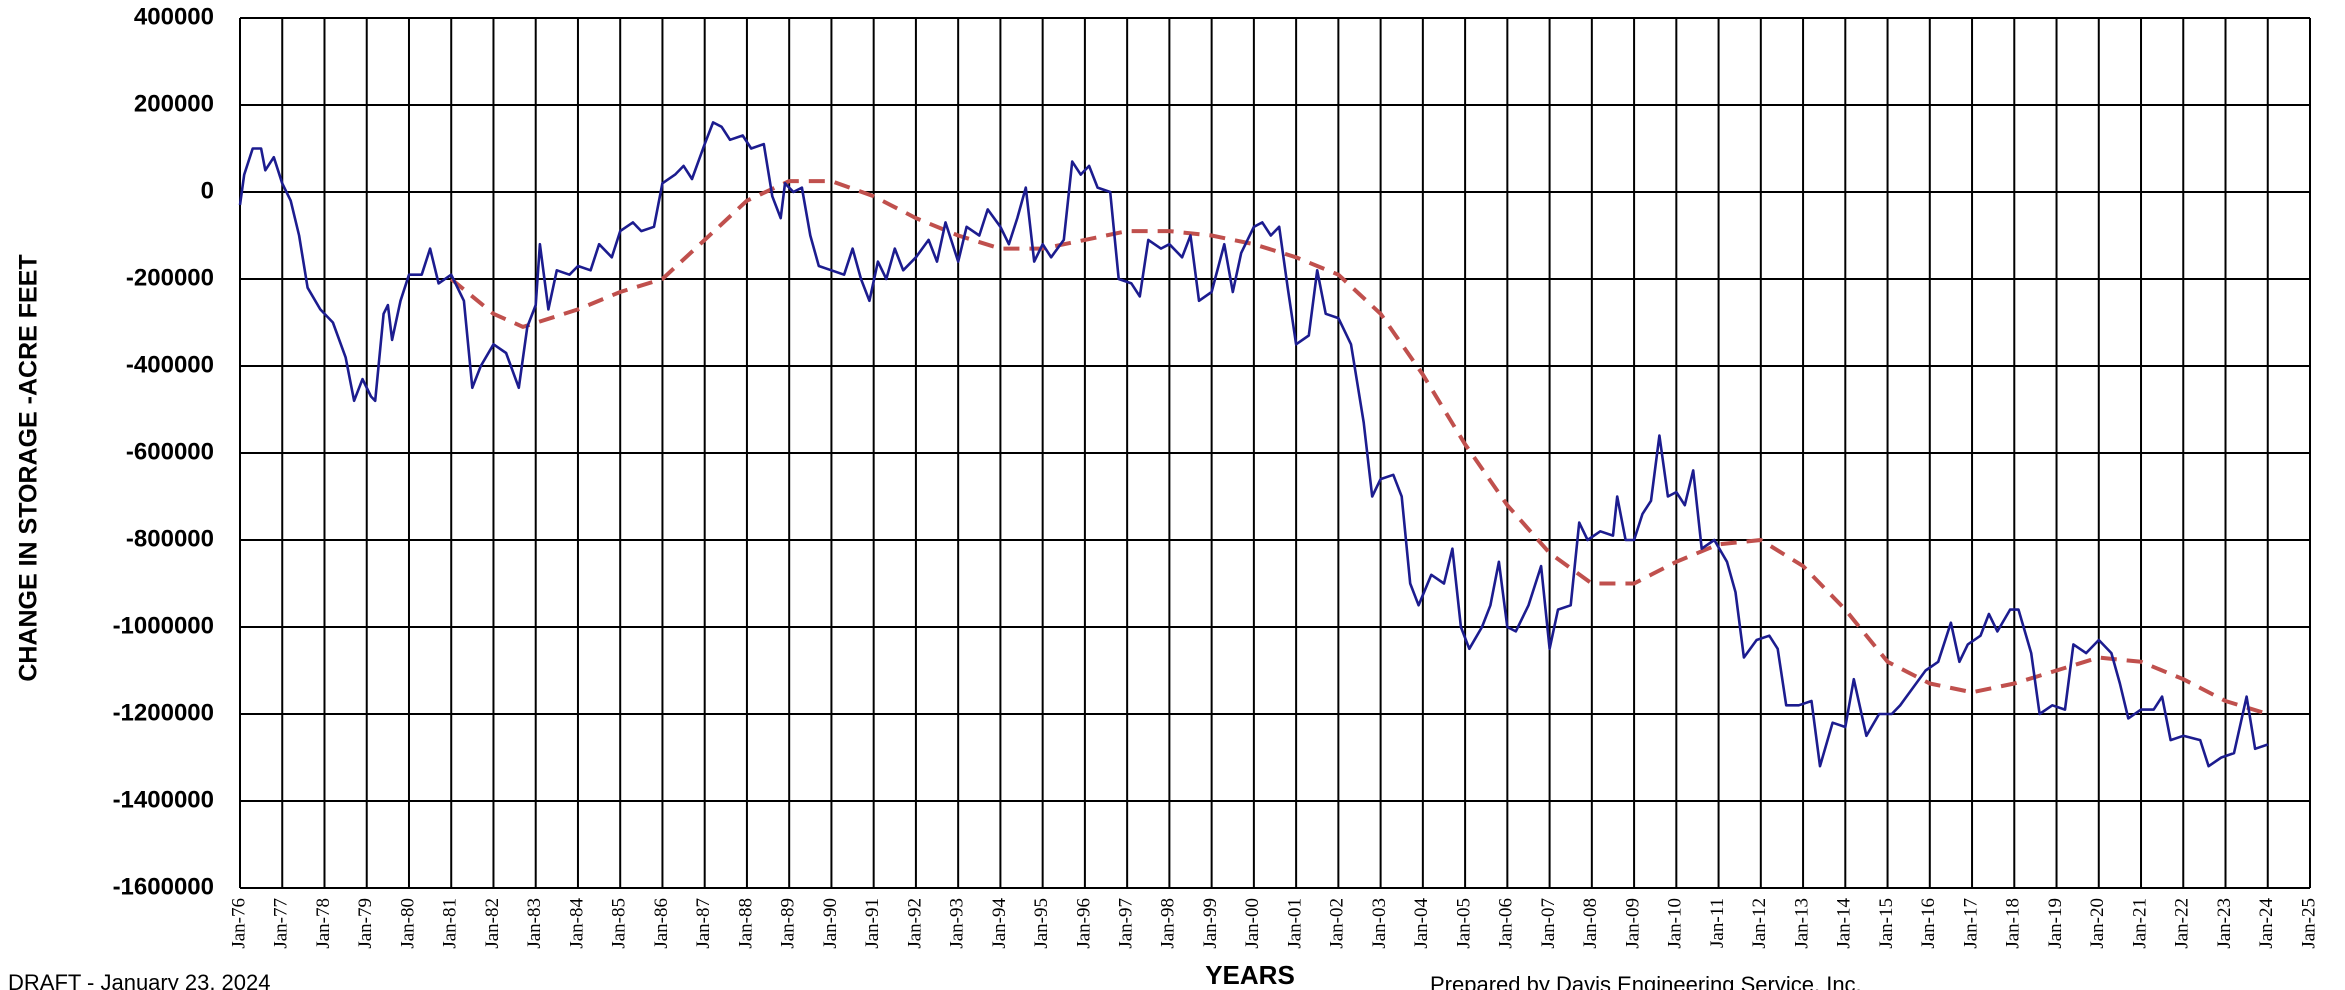 Image resolution: width=2345 pixels, height=990 pixels. Describe the element at coordinates (2224, 923) in the screenshot. I see `x-tick-label: Jan-23` at that location.